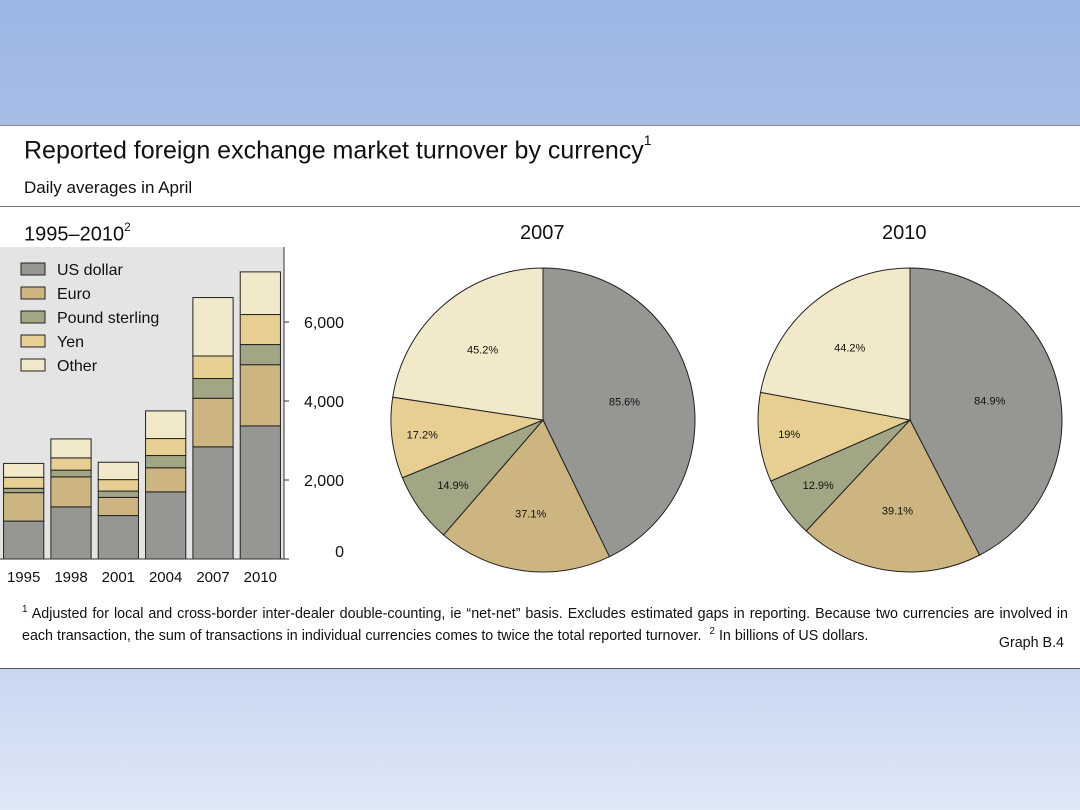  Describe the element at coordinates (71, 448) in the screenshot. I see `bar-1998-other` at that location.